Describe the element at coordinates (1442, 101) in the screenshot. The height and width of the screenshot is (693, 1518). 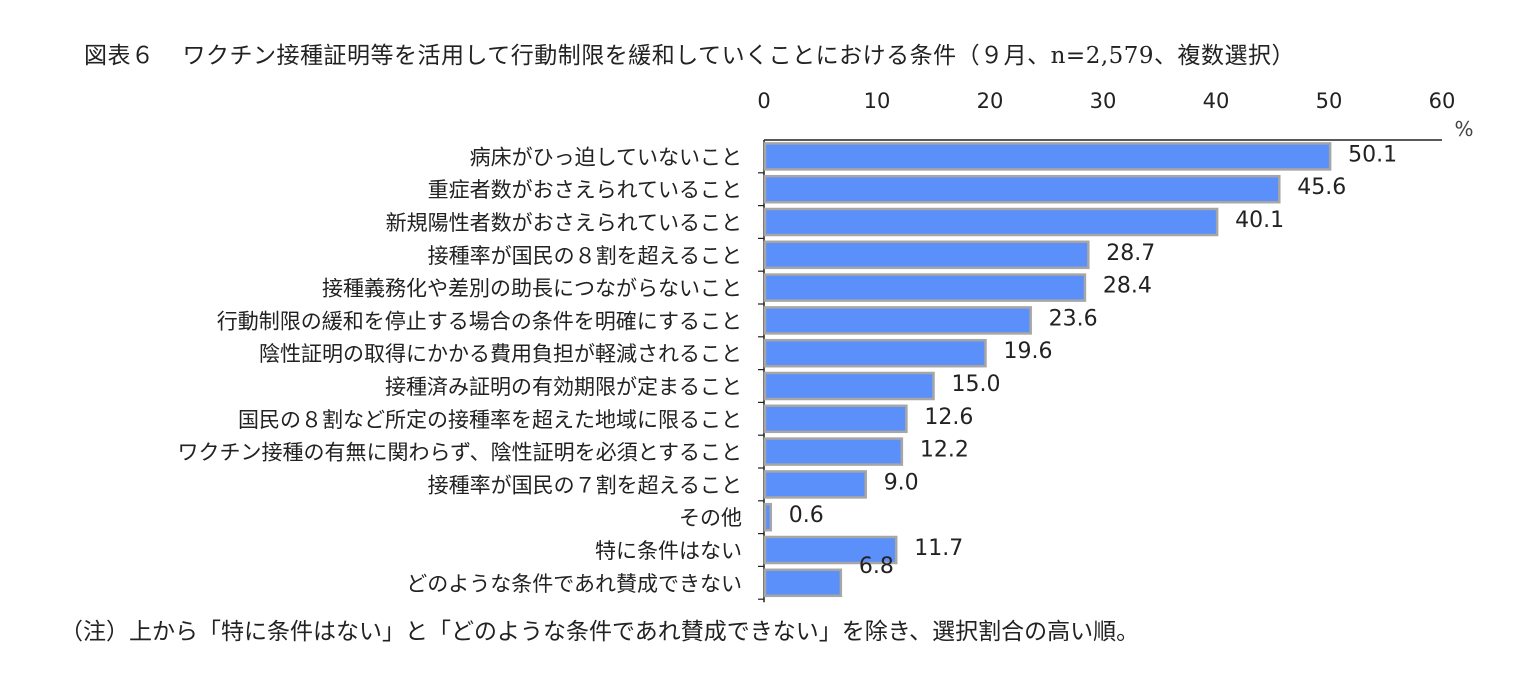
I see `x-tick-label: 60` at that location.